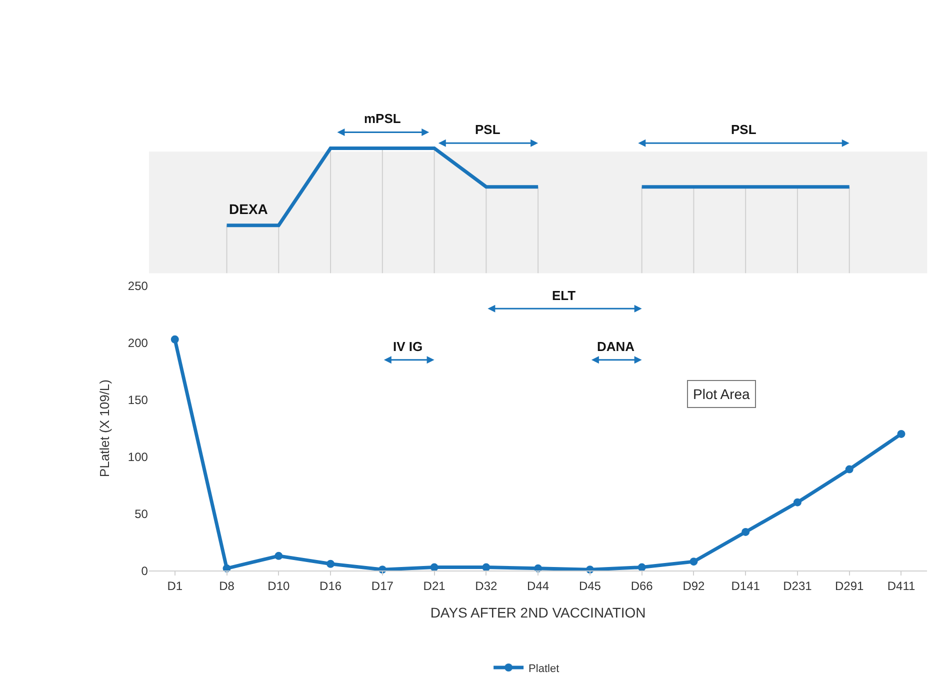 This screenshot has height=692, width=951. Describe the element at coordinates (434, 586) in the screenshot. I see `x-tick-label: D21` at that location.